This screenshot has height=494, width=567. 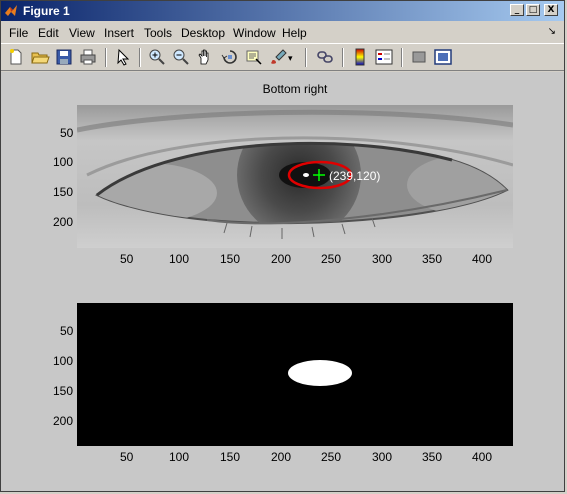 I want to click on menu-view: View, so click(x=82, y=33).